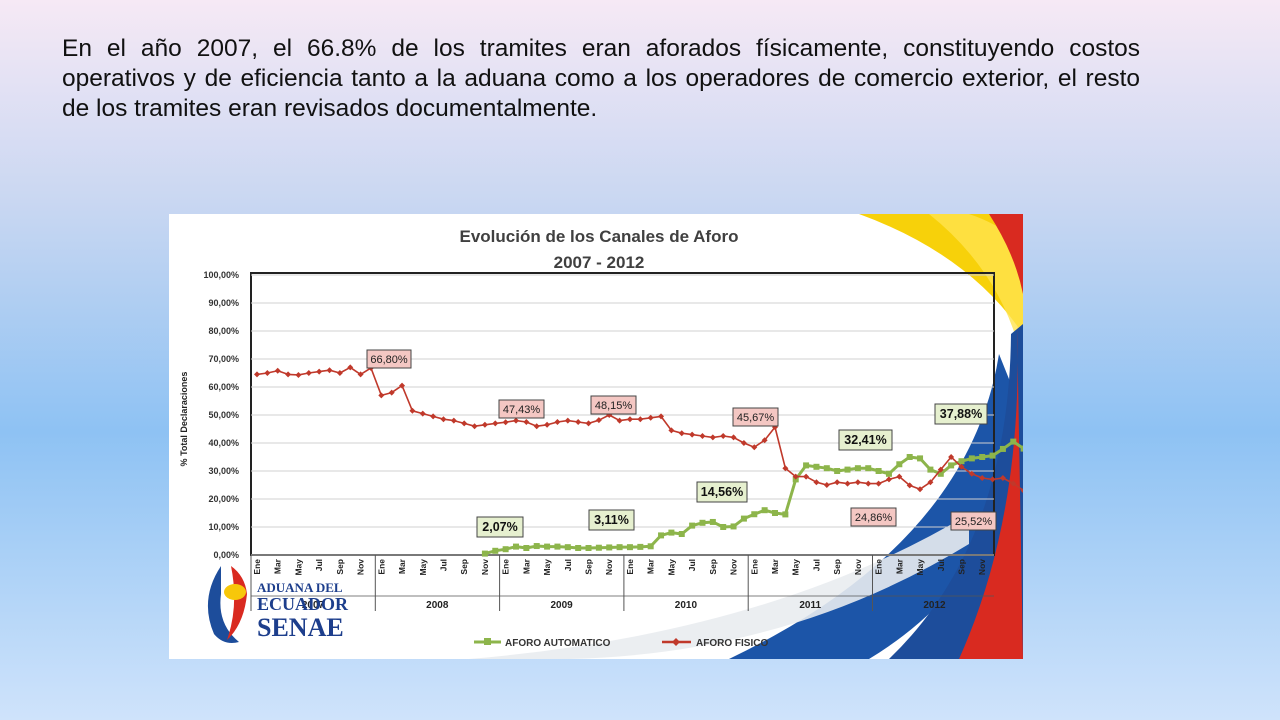 This screenshot has height=720, width=1280. Describe the element at coordinates (235, 592) in the screenshot. I see `logo-sun` at that location.